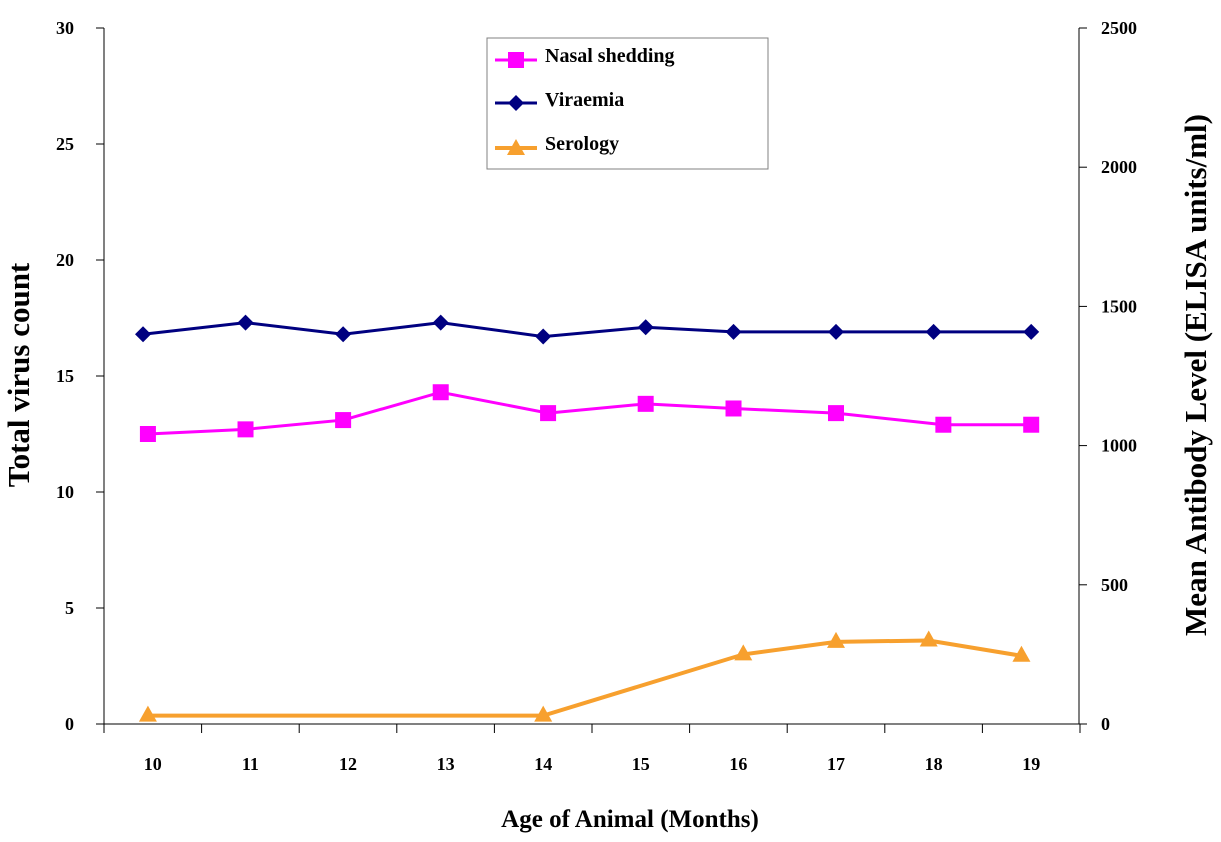 This screenshot has height=842, width=1221. Describe the element at coordinates (1114, 585) in the screenshot. I see `y2-tick-label: 500` at that location.